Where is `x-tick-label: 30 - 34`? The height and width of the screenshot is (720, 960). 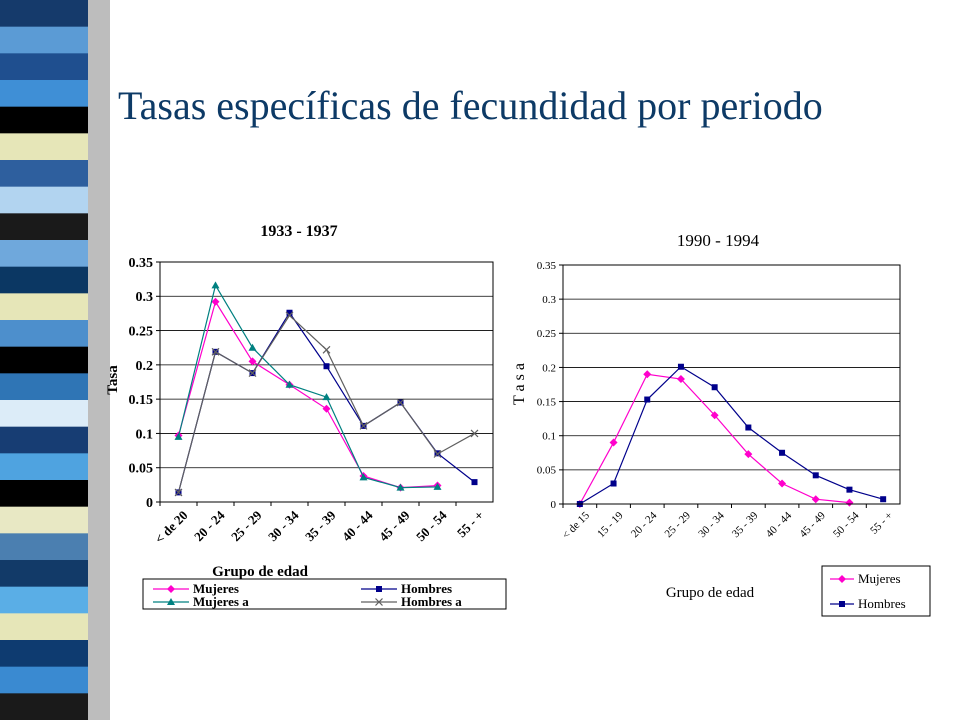 x-tick-label: 30 - 34 is located at coordinates (711, 524).